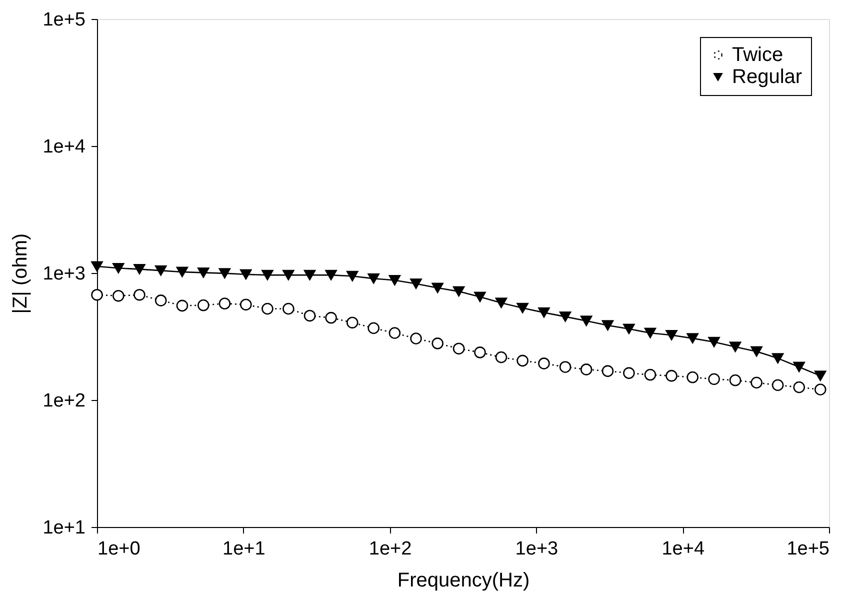  I want to click on legend-label: Regular, so click(767, 77).